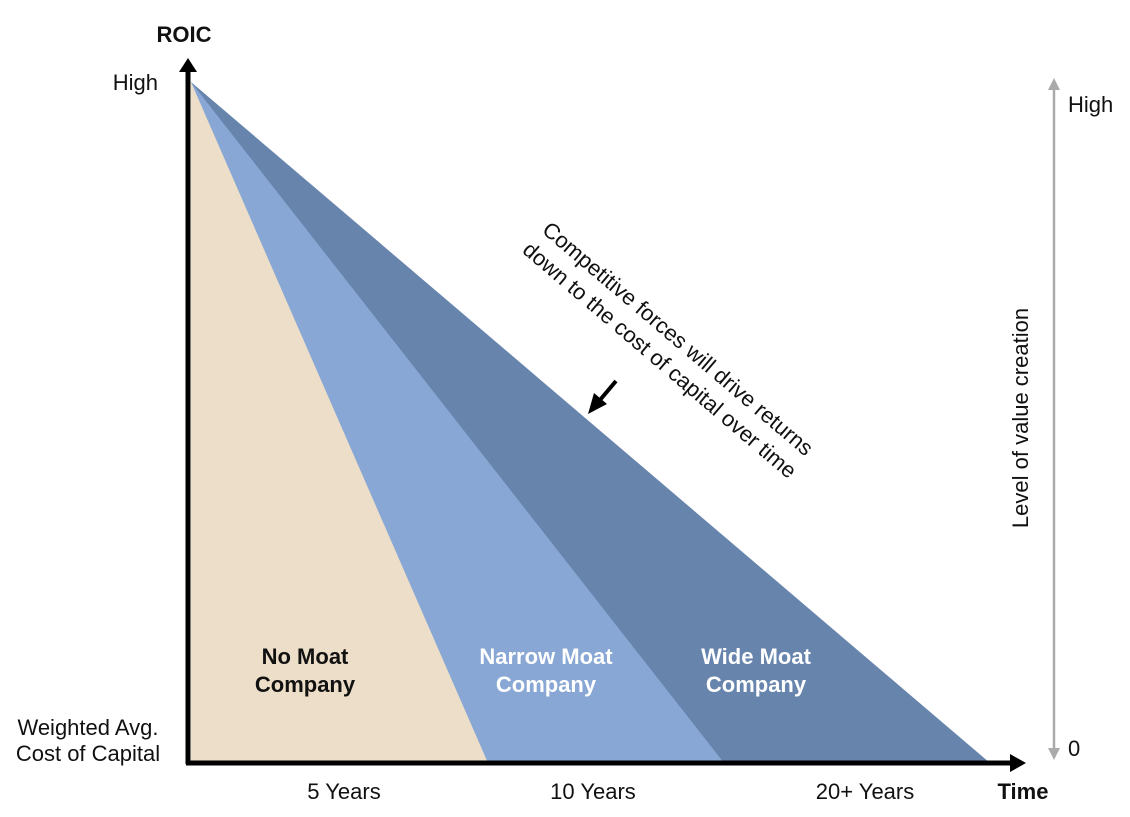 This screenshot has height=817, width=1130. What do you see at coordinates (305, 684) in the screenshot?
I see `no-moat-label-line2: Company` at bounding box center [305, 684].